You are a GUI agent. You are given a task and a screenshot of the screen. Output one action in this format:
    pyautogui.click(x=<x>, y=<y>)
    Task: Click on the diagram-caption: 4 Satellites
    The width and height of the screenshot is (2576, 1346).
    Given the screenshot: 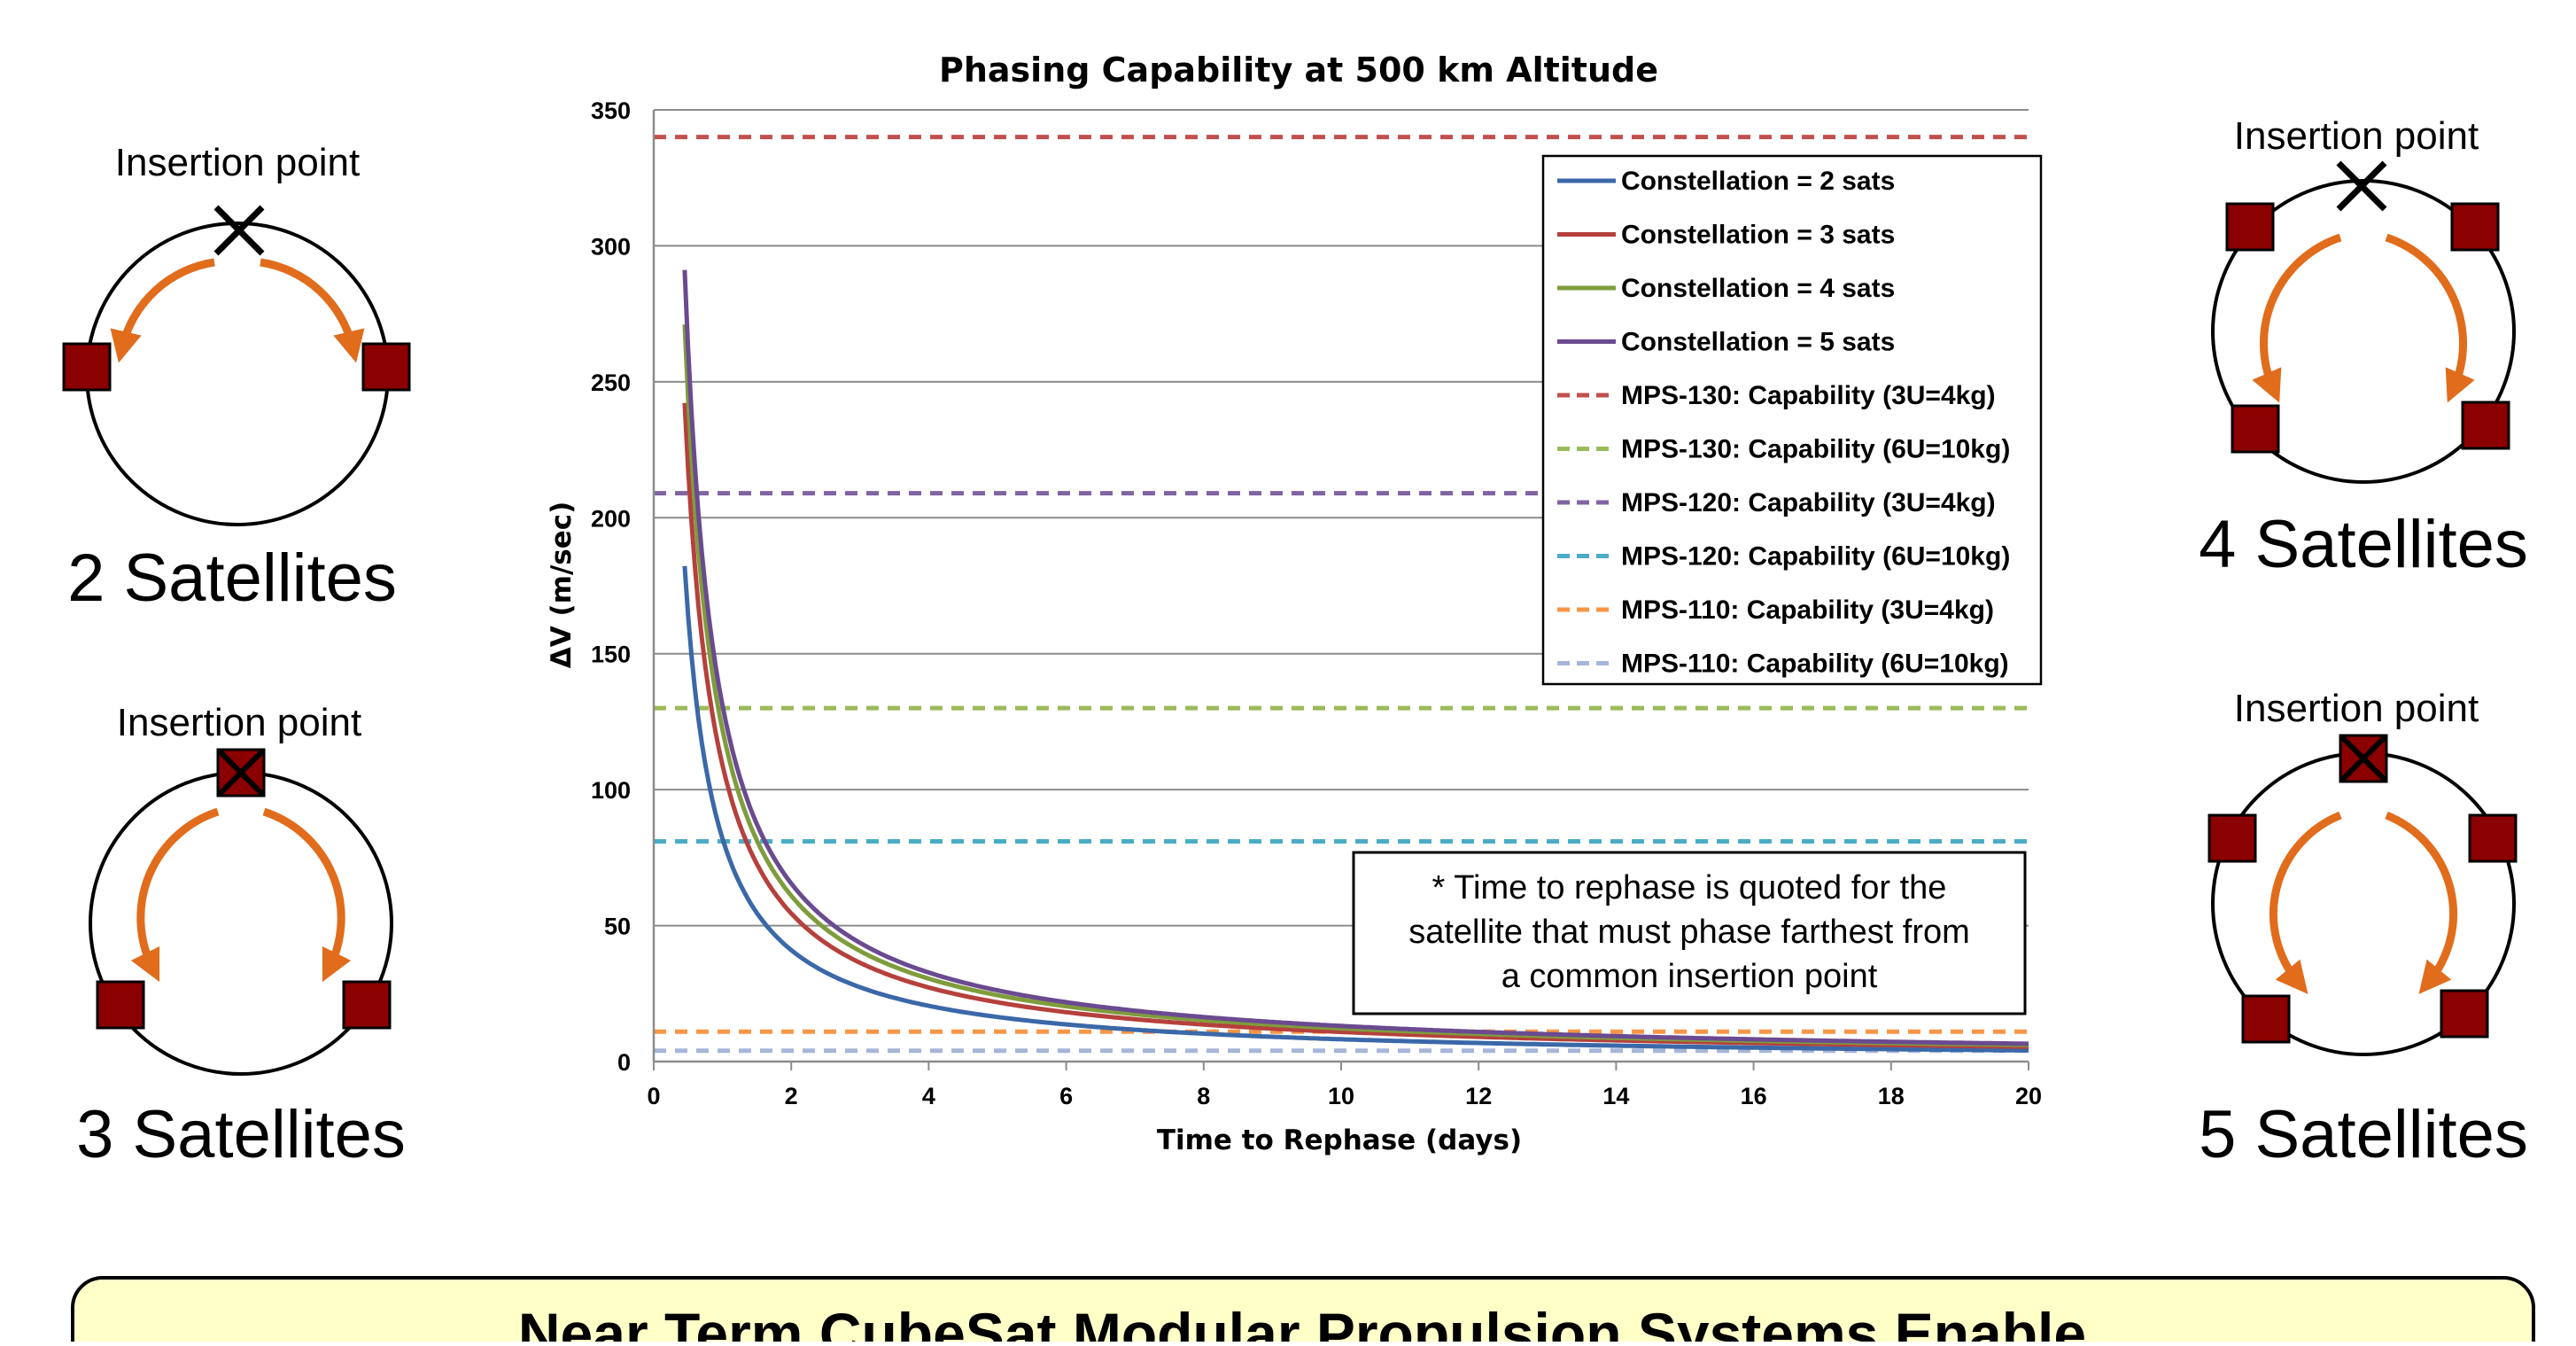 What is the action you would take?
    pyautogui.click(x=2363, y=545)
    